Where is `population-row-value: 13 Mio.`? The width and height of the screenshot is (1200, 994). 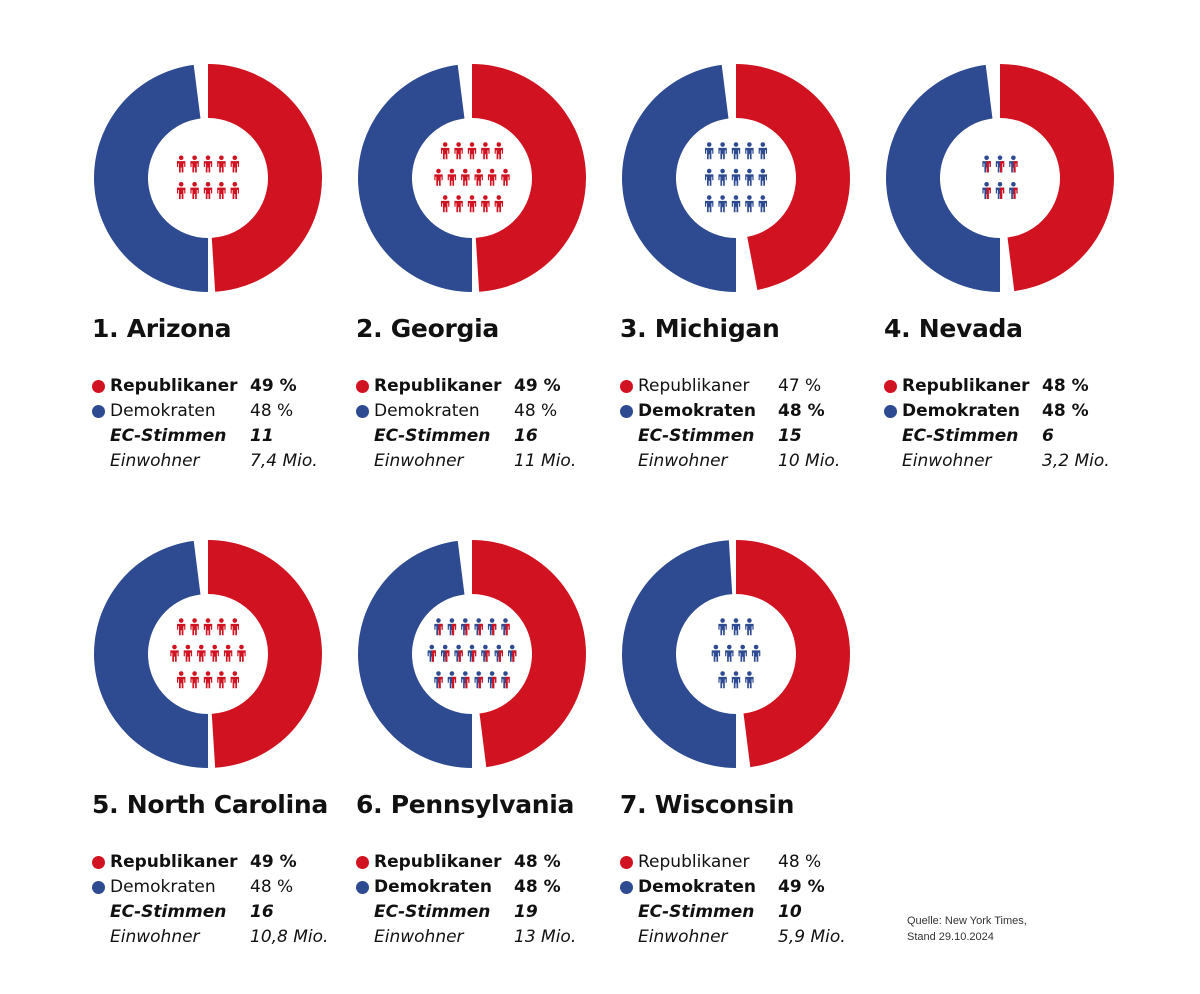
population-row-value: 13 Mio. is located at coordinates (545, 937).